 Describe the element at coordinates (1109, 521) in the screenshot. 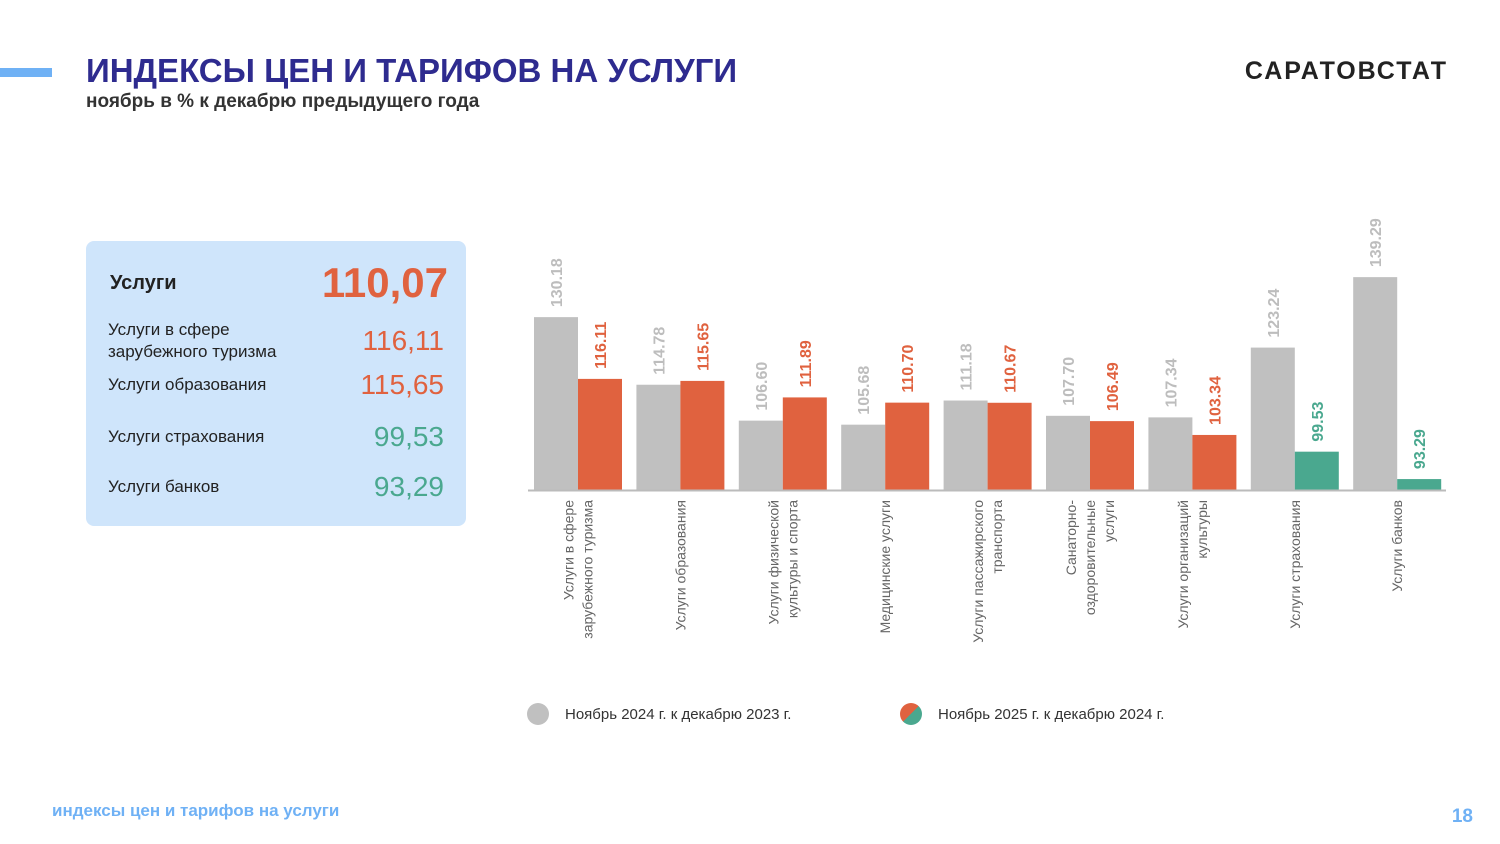

I see `x-tick-label-line: услуги` at that location.